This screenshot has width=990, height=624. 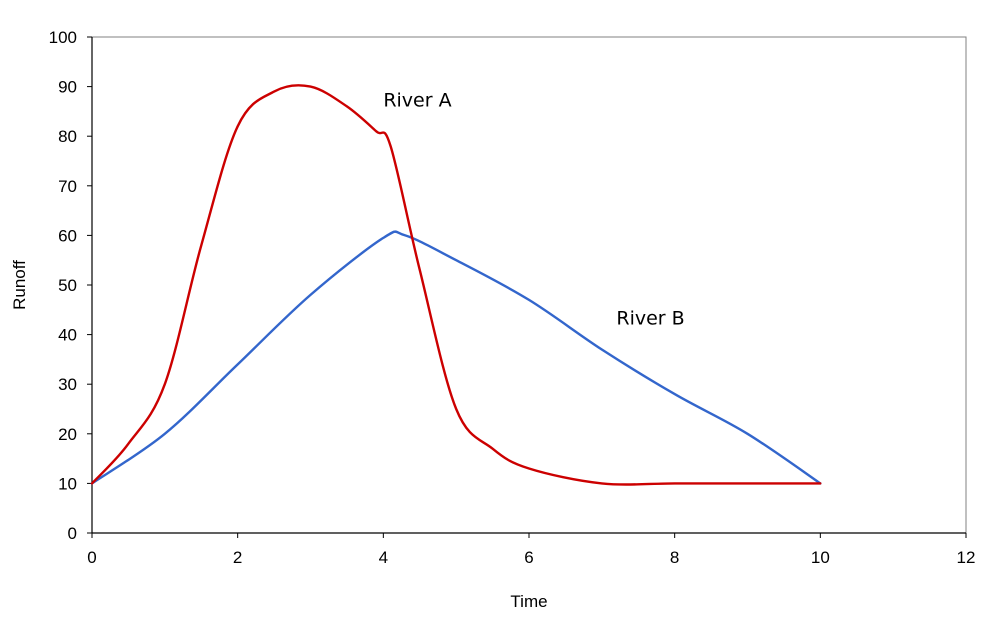 What do you see at coordinates (67, 186) in the screenshot?
I see `y-tick-label: 70` at bounding box center [67, 186].